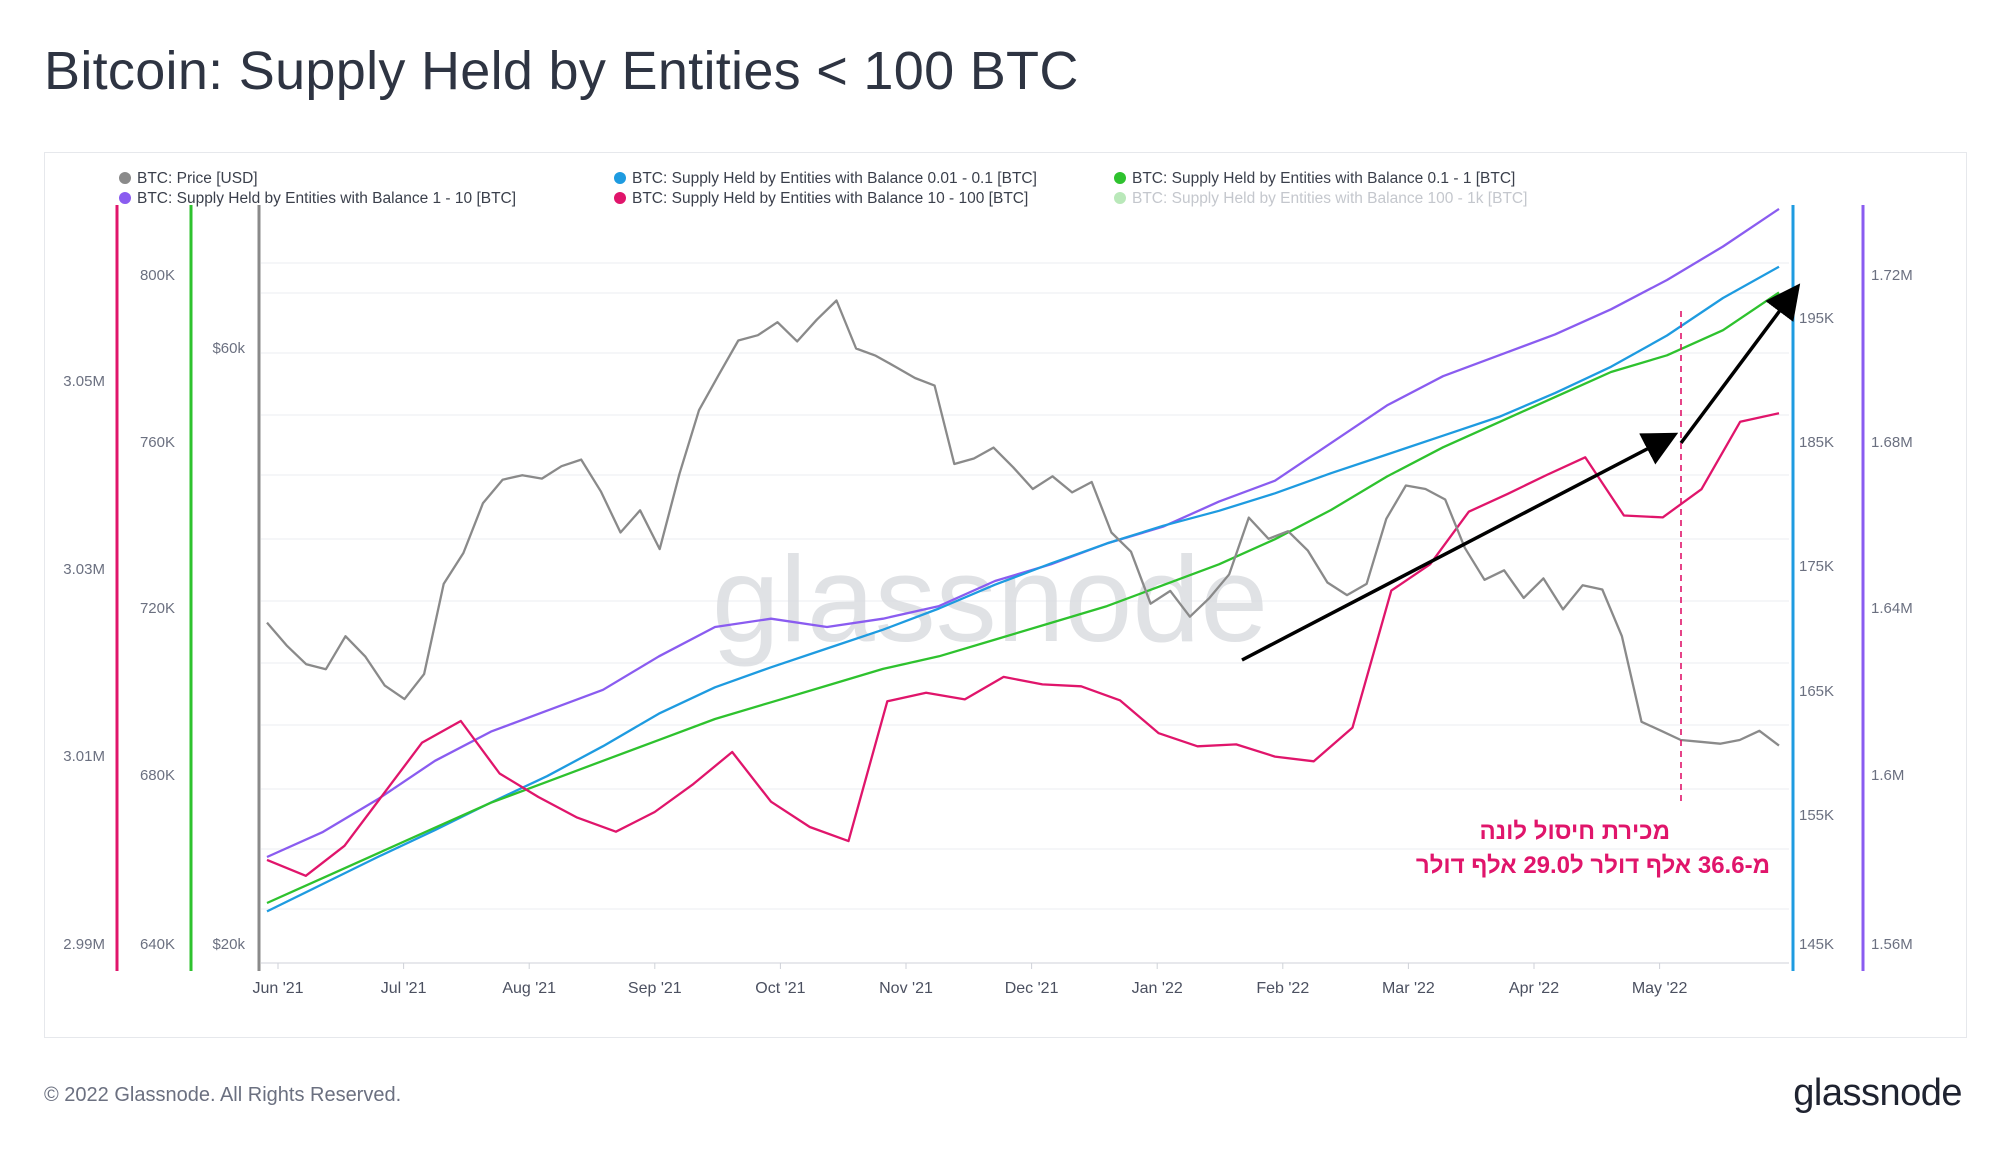  I want to click on x-tick-label: Dec '21, so click(1032, 988).